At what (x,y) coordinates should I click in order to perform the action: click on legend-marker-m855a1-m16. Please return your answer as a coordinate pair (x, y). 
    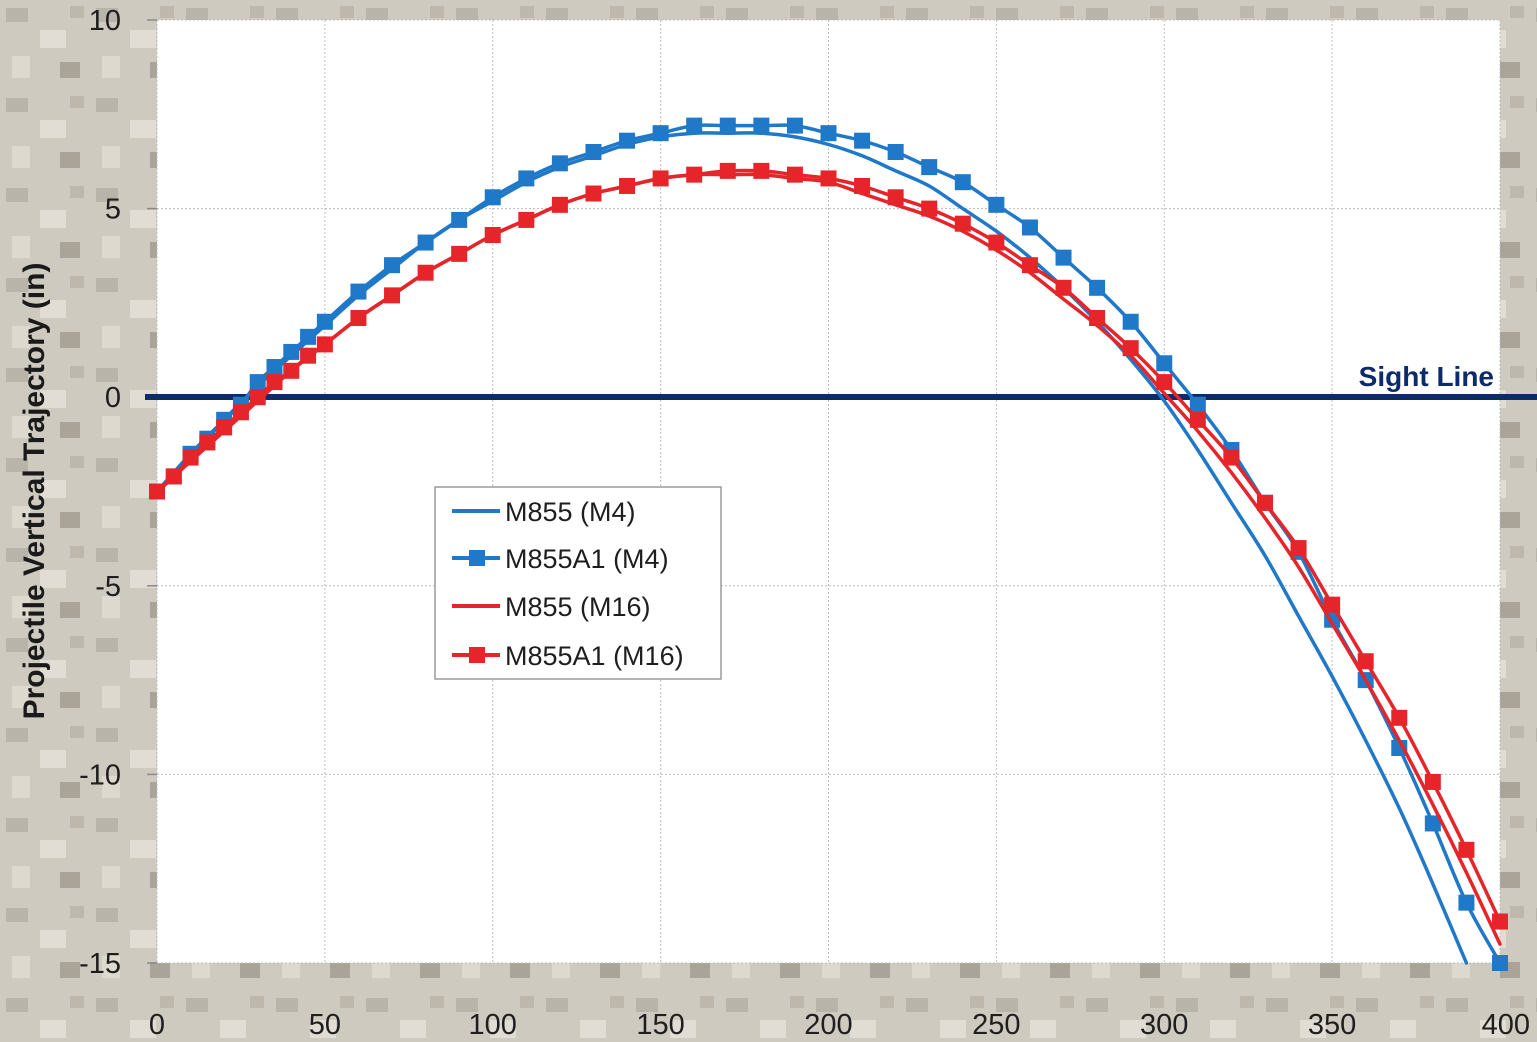
    Looking at the image, I should click on (477, 655).